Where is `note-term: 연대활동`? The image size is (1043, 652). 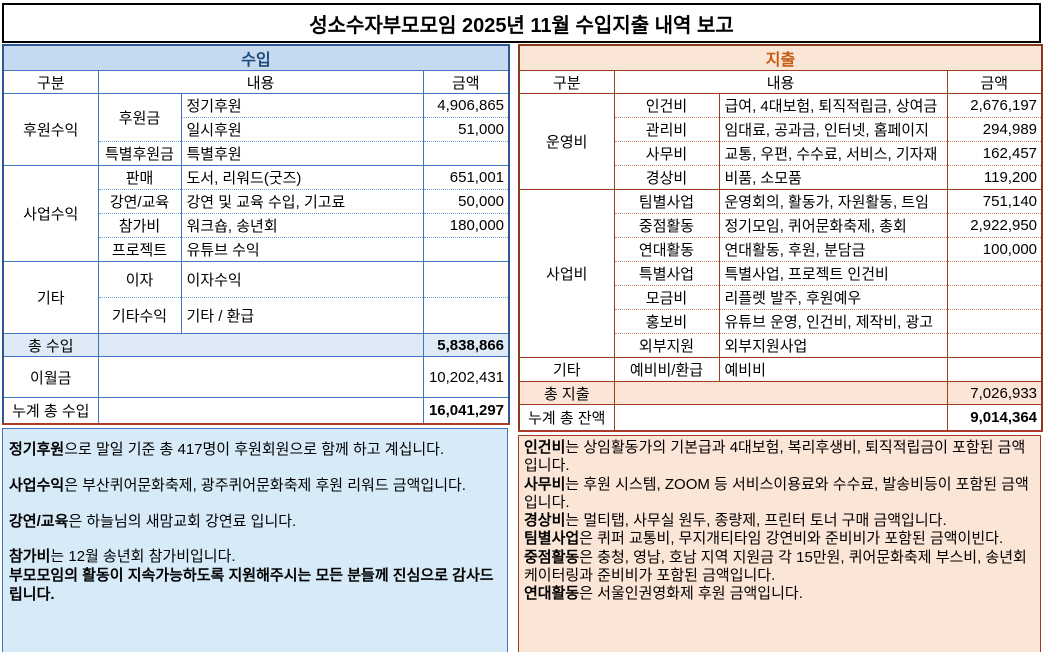
note-term: 연대활동 is located at coordinates (552, 594).